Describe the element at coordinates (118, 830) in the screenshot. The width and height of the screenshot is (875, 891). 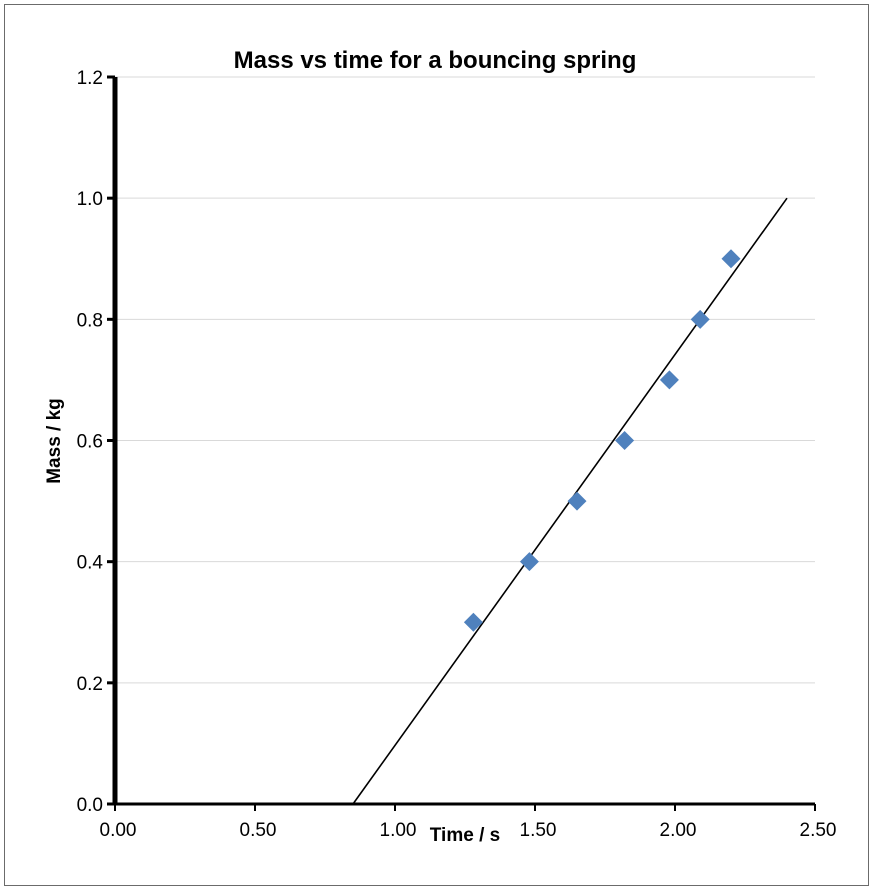
I see `x-tick-label-0: 0.00` at that location.